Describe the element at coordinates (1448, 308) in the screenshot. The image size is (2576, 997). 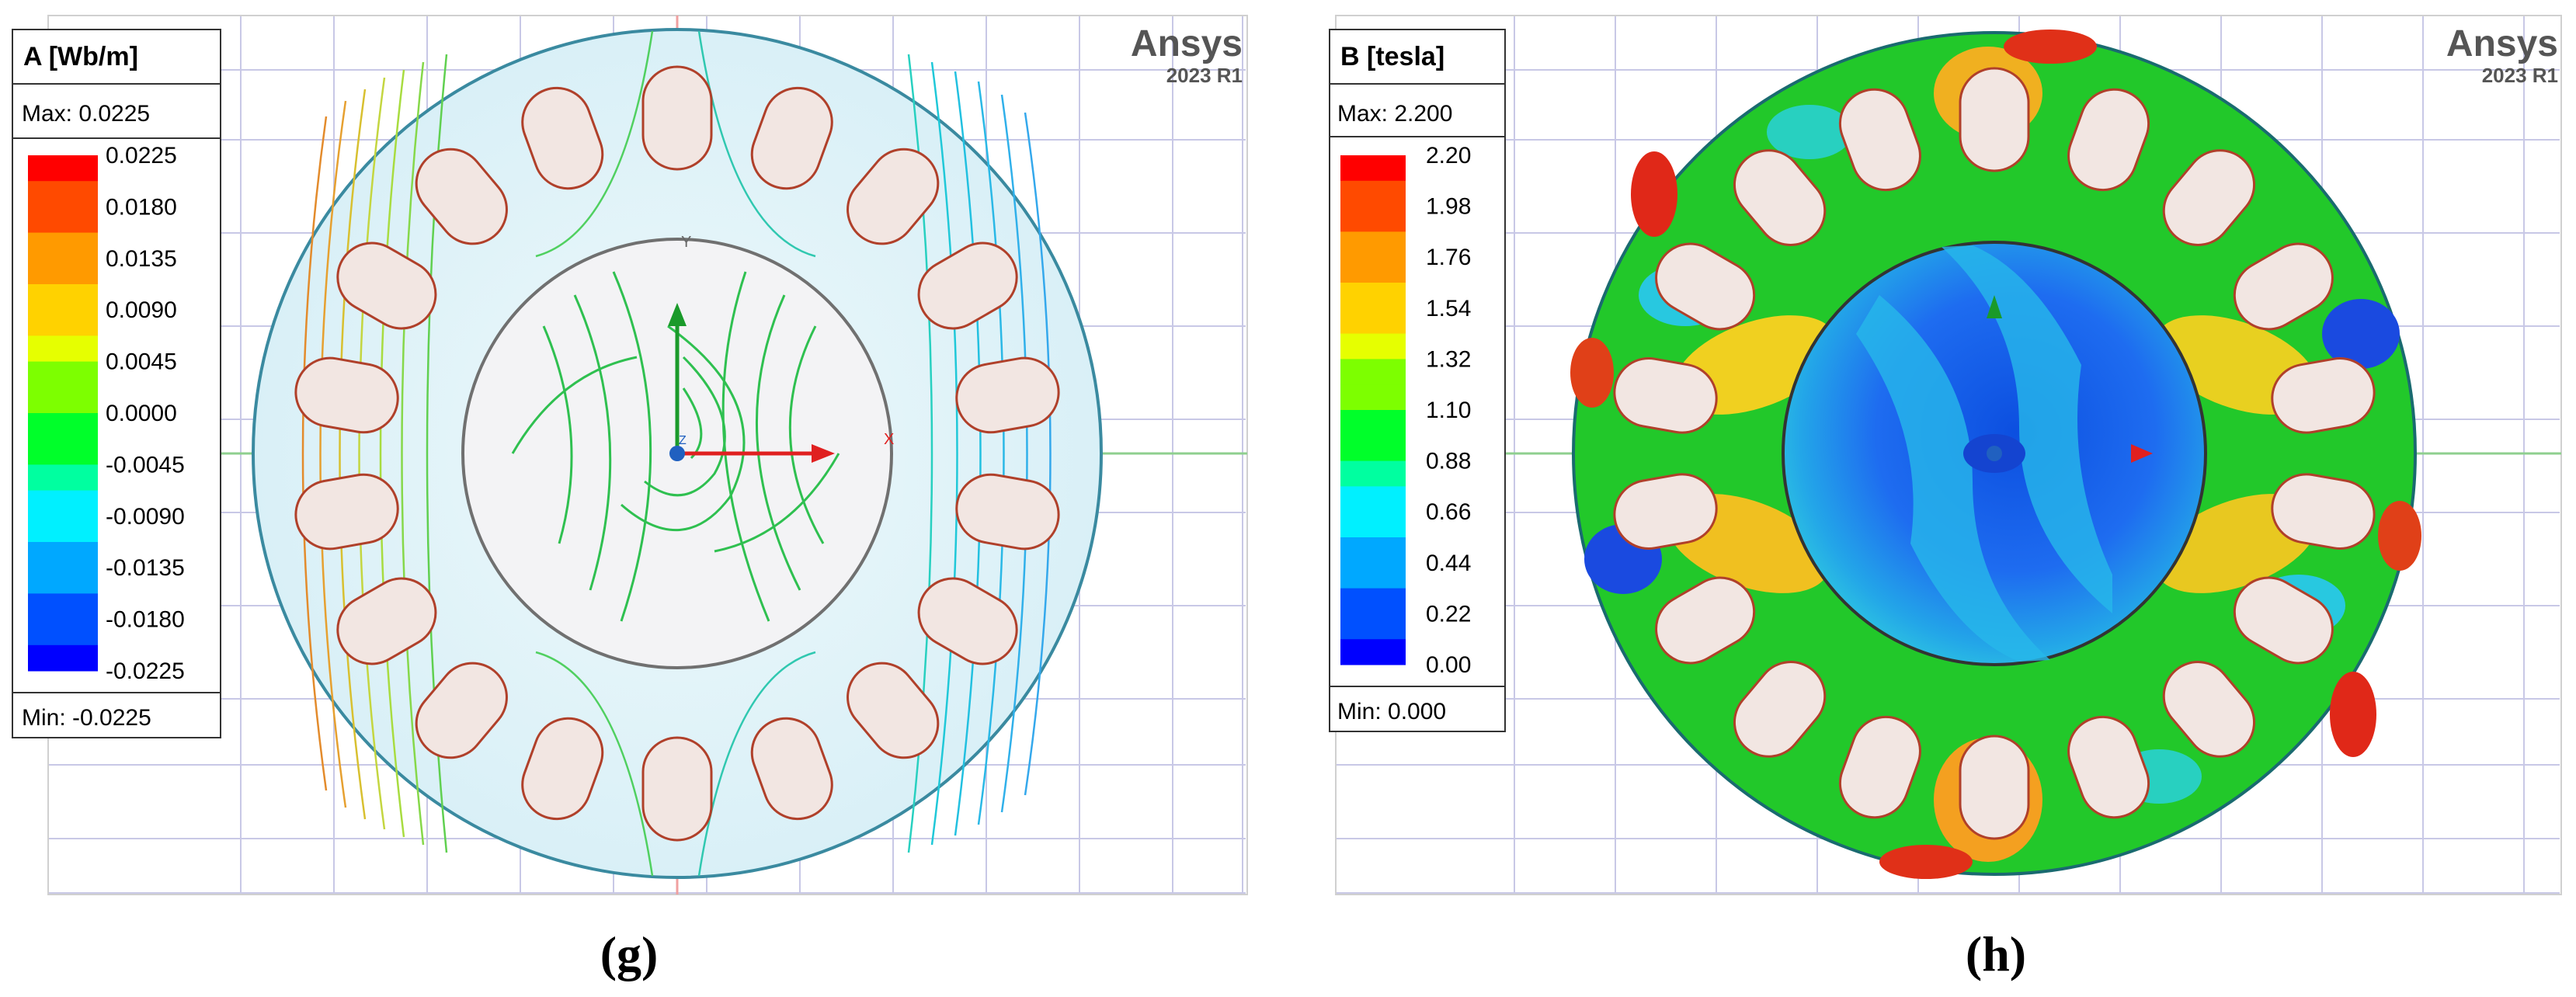
I see `scale-tick-label: 1.54` at that location.